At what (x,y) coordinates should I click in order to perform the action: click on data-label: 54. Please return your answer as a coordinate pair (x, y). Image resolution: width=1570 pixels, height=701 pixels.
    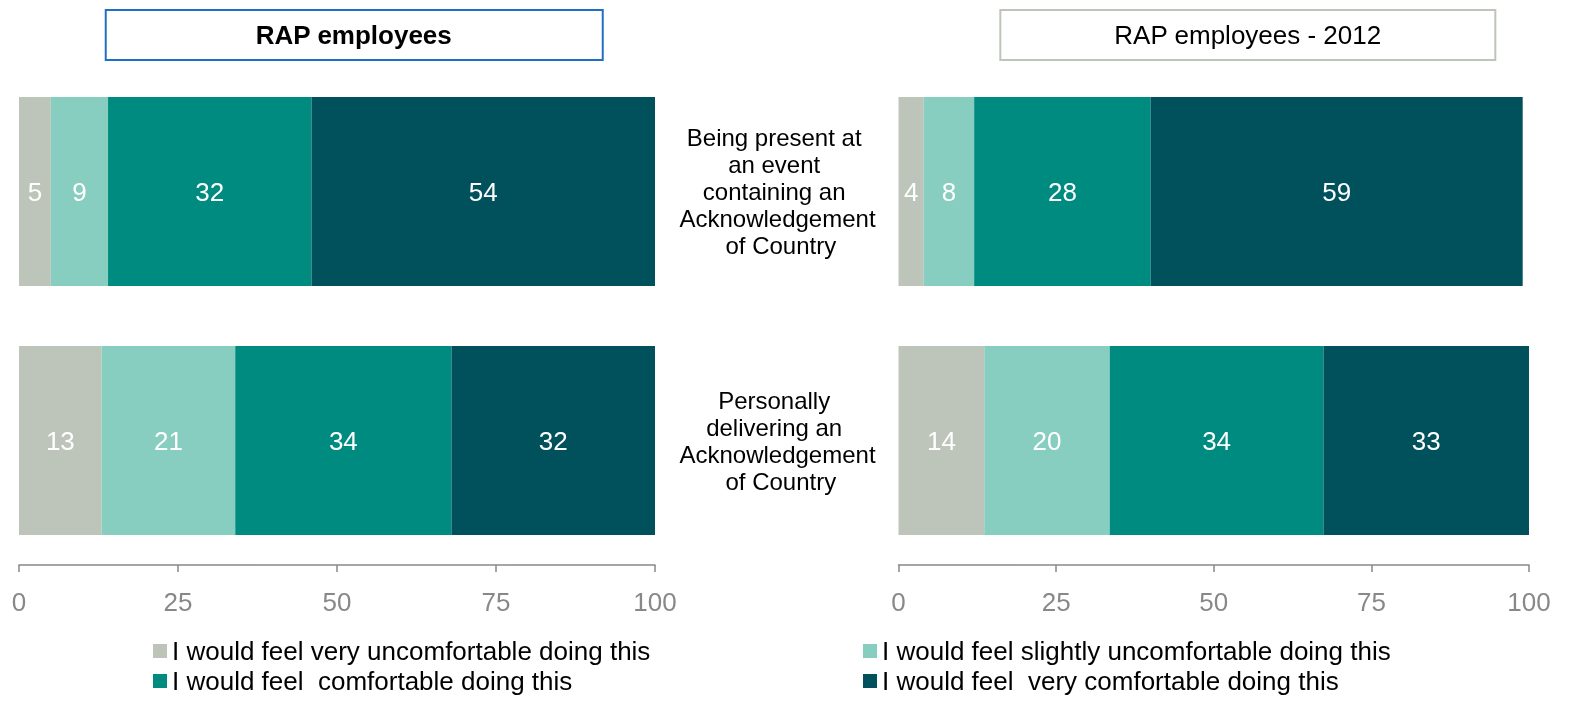
    Looking at the image, I should click on (483, 191).